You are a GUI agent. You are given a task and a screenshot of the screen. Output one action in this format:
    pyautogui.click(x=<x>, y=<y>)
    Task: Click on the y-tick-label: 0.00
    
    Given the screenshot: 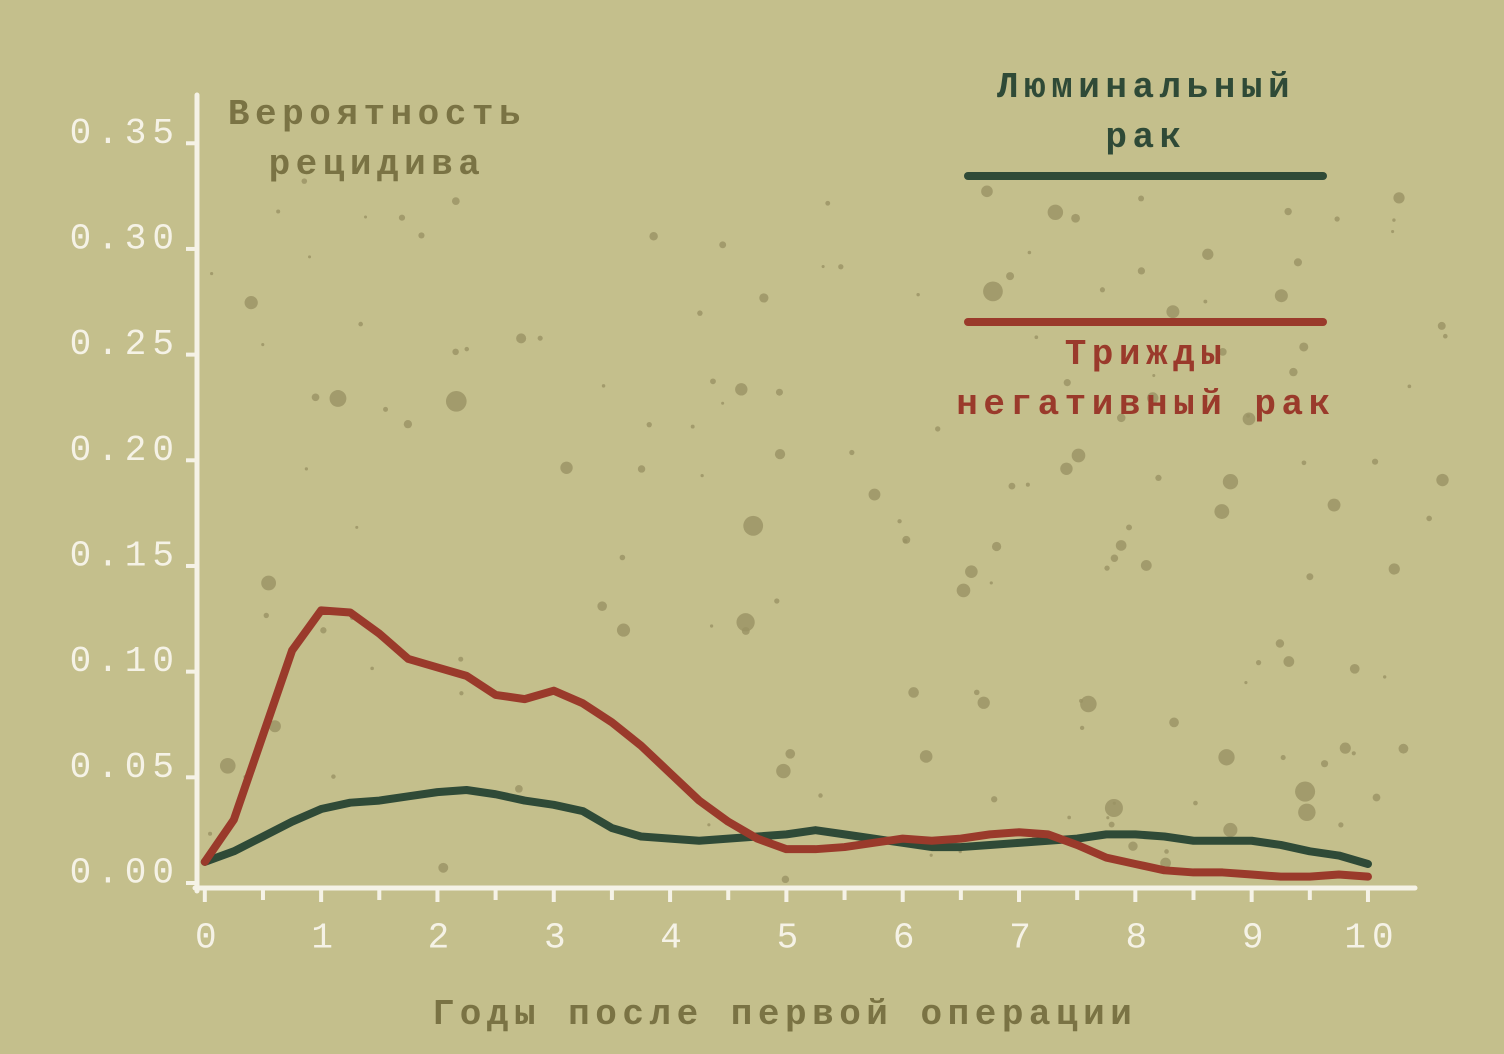 What is the action you would take?
    pyautogui.click(x=125, y=873)
    